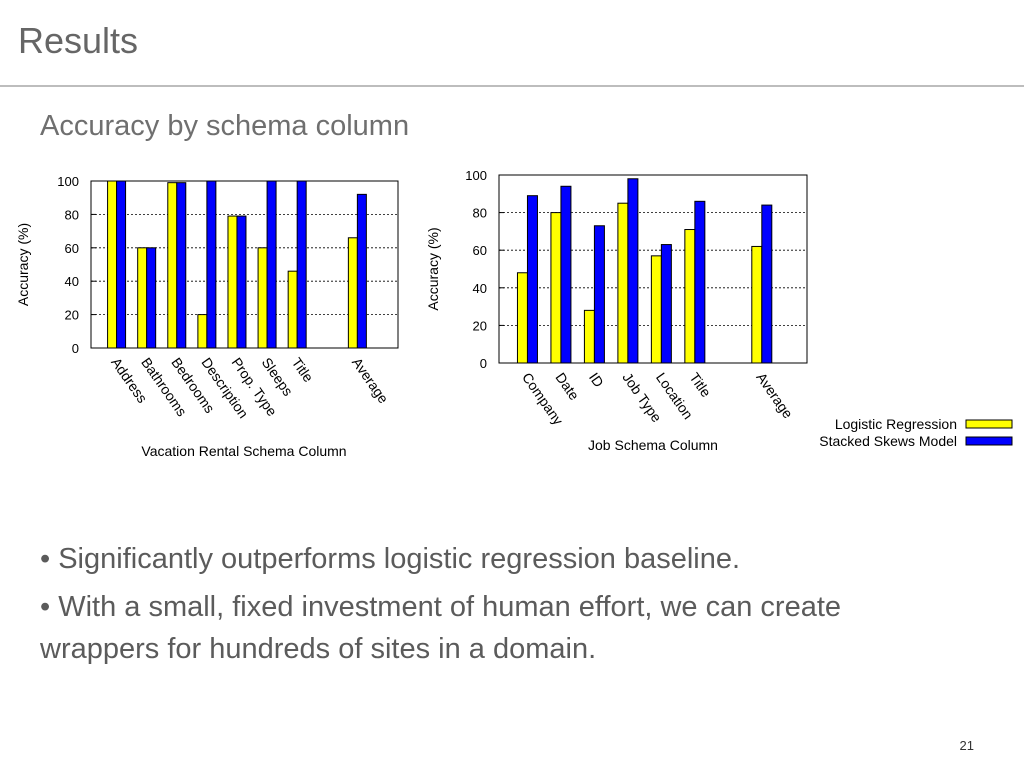  Describe the element at coordinates (896, 424) in the screenshot. I see `legend-label: Logistic Regression` at that location.